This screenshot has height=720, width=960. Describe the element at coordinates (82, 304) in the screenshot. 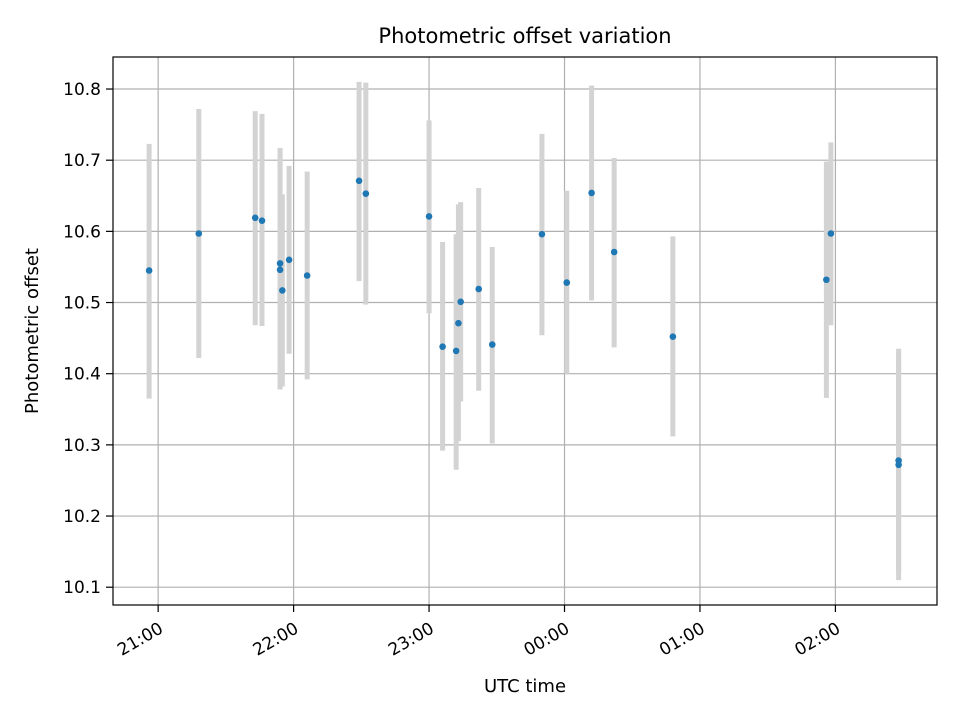

I see `y-tick-label: 10.5` at that location.